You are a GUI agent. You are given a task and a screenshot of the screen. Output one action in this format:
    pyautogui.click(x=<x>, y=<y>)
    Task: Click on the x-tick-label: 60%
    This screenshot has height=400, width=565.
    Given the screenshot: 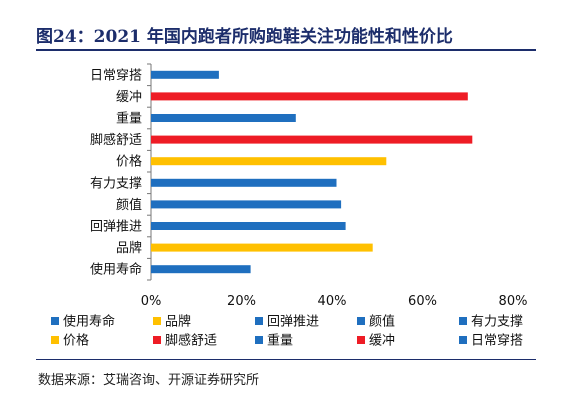 What is the action you would take?
    pyautogui.click(x=422, y=301)
    